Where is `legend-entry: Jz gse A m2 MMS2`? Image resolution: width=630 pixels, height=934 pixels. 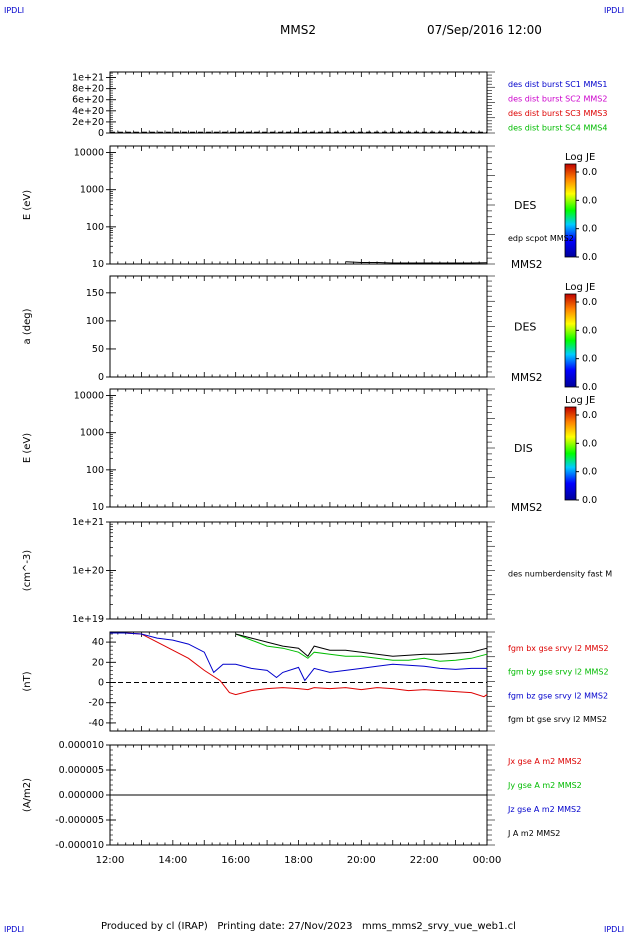
legend-entry: Jz gse A m2 MMS2 is located at coordinates (544, 809).